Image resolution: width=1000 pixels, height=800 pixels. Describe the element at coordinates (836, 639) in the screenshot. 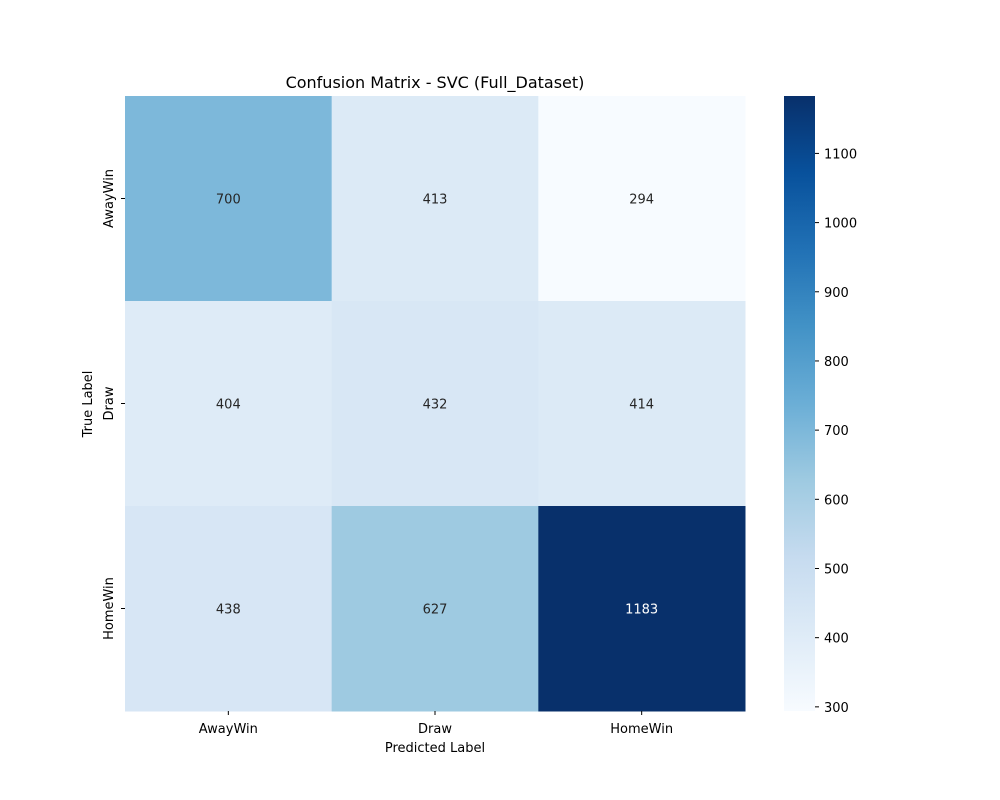

I see `colorbar-tick-label: 400` at that location.